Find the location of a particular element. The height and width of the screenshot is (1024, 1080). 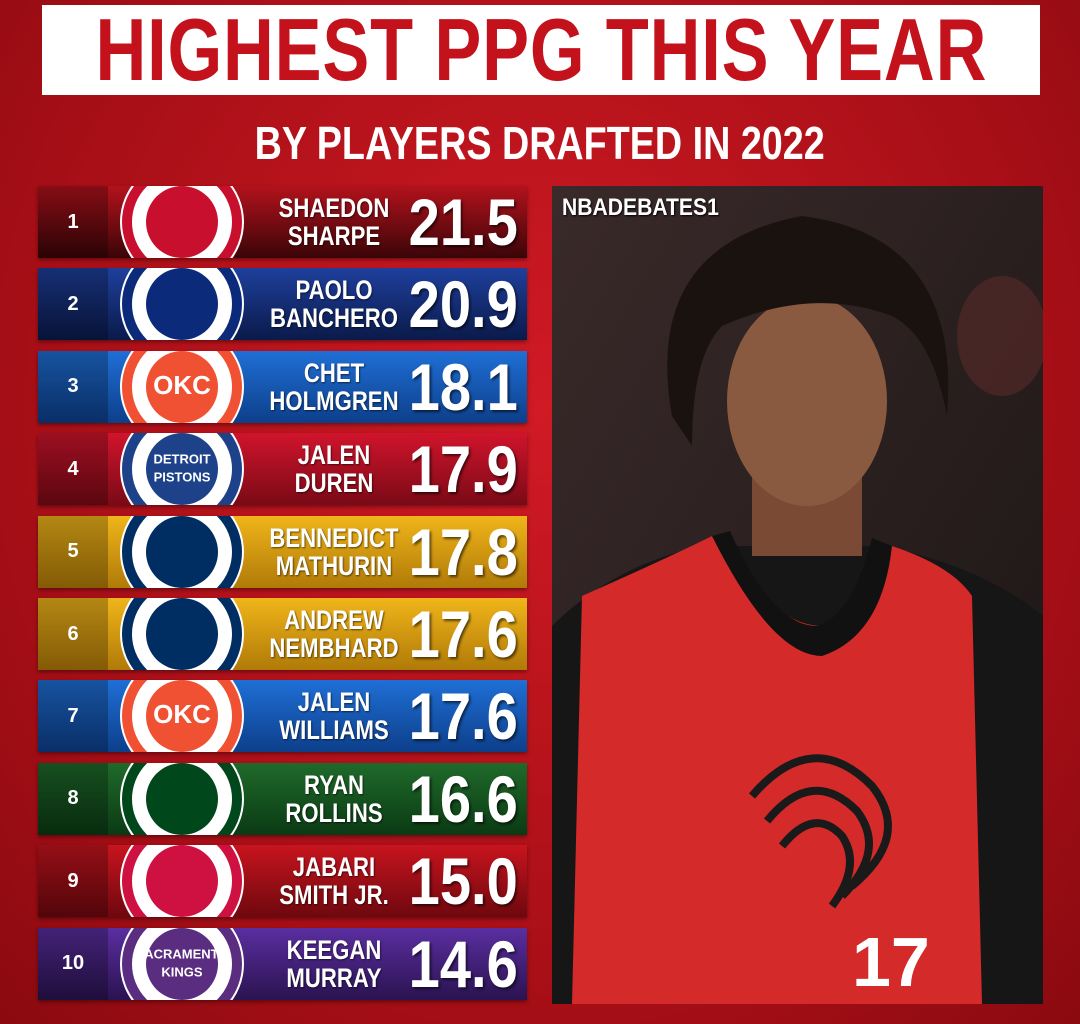

ppg: 20.9 is located at coordinates (463, 304).